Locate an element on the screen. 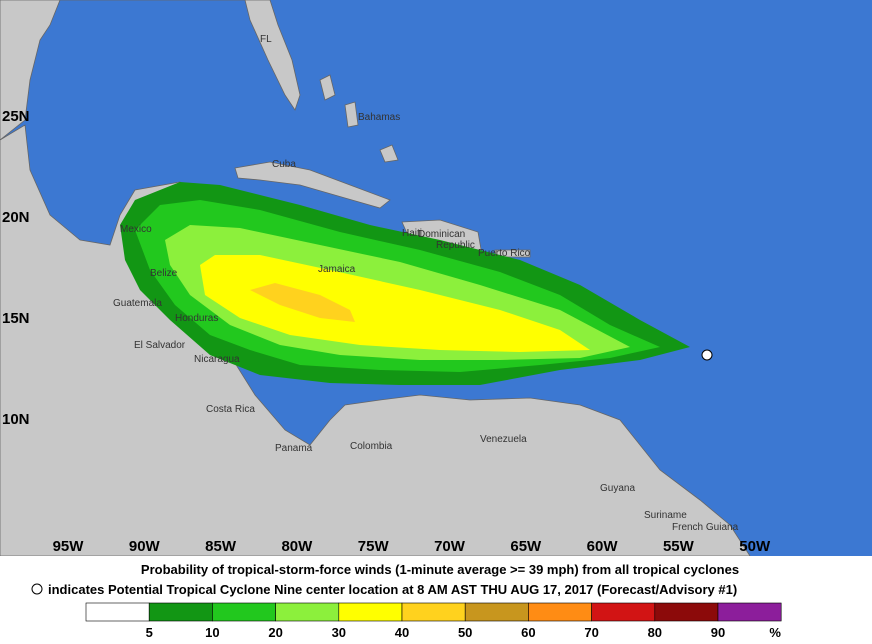 The height and width of the screenshot is (644, 872). lon-label: 80W is located at coordinates (297, 546).